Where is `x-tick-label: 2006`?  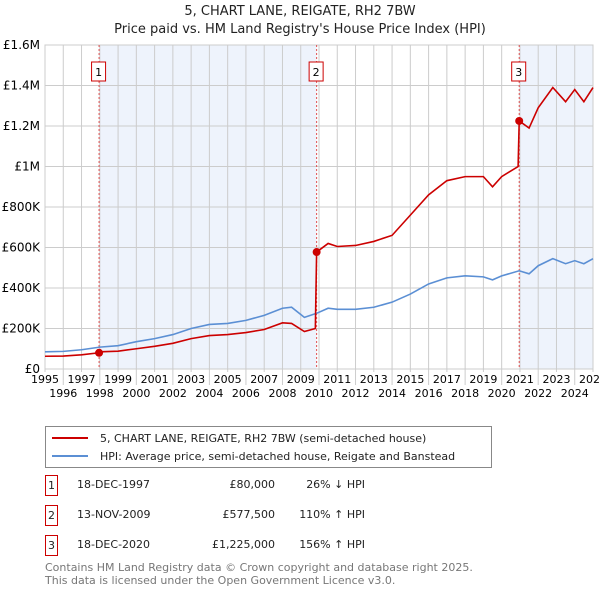
x-tick-label: 2006 is located at coordinates (246, 393).